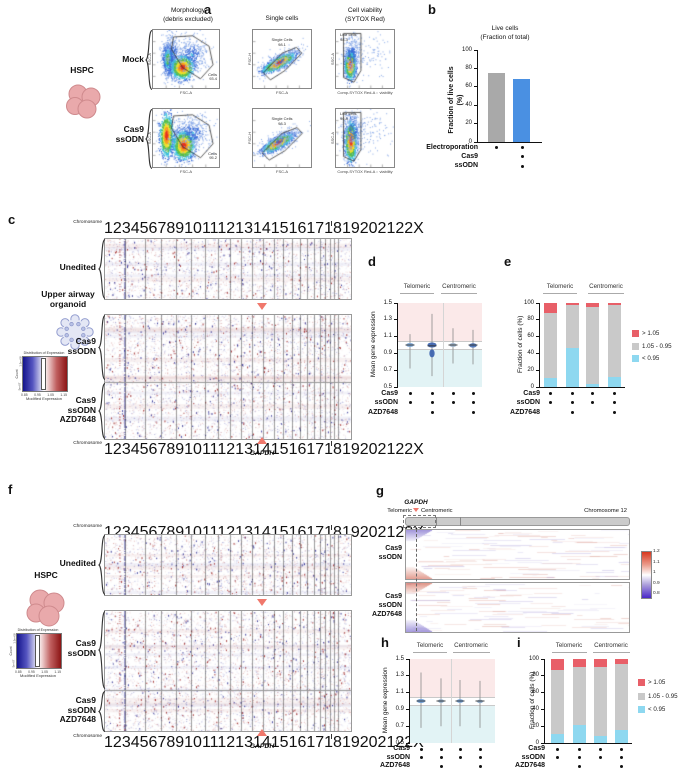 Image resolution: width=685 pixels, height=772 pixels. What do you see at coordinates (560, 293) in the screenshot?
I see `group-underline` at bounding box center [560, 293].